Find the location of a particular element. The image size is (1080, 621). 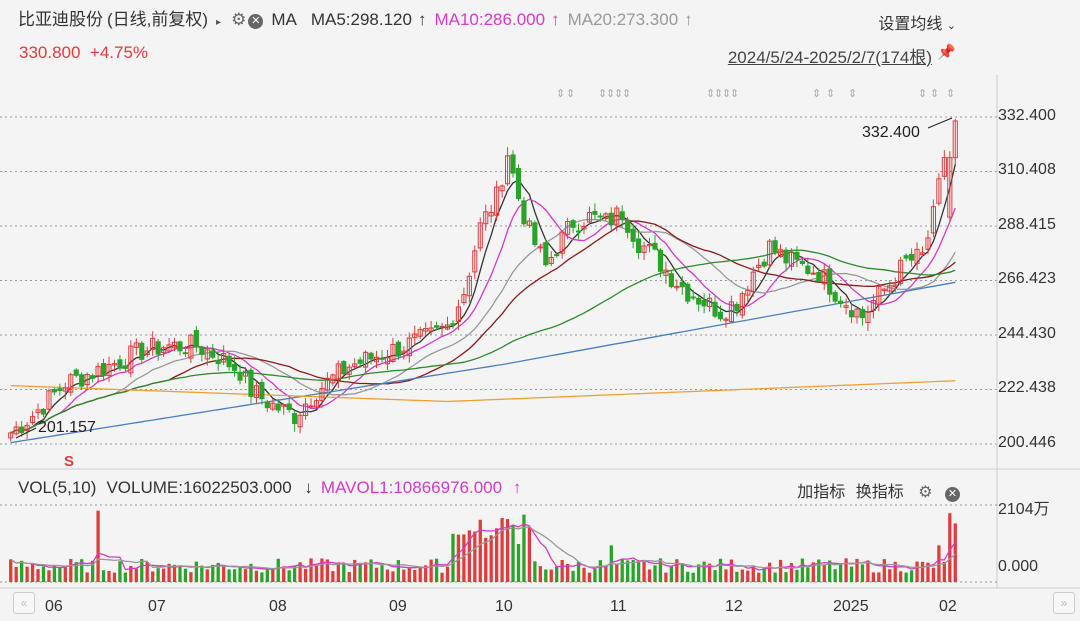

set-ma-button: 设置均线 ⌄ is located at coordinates (917, 22).